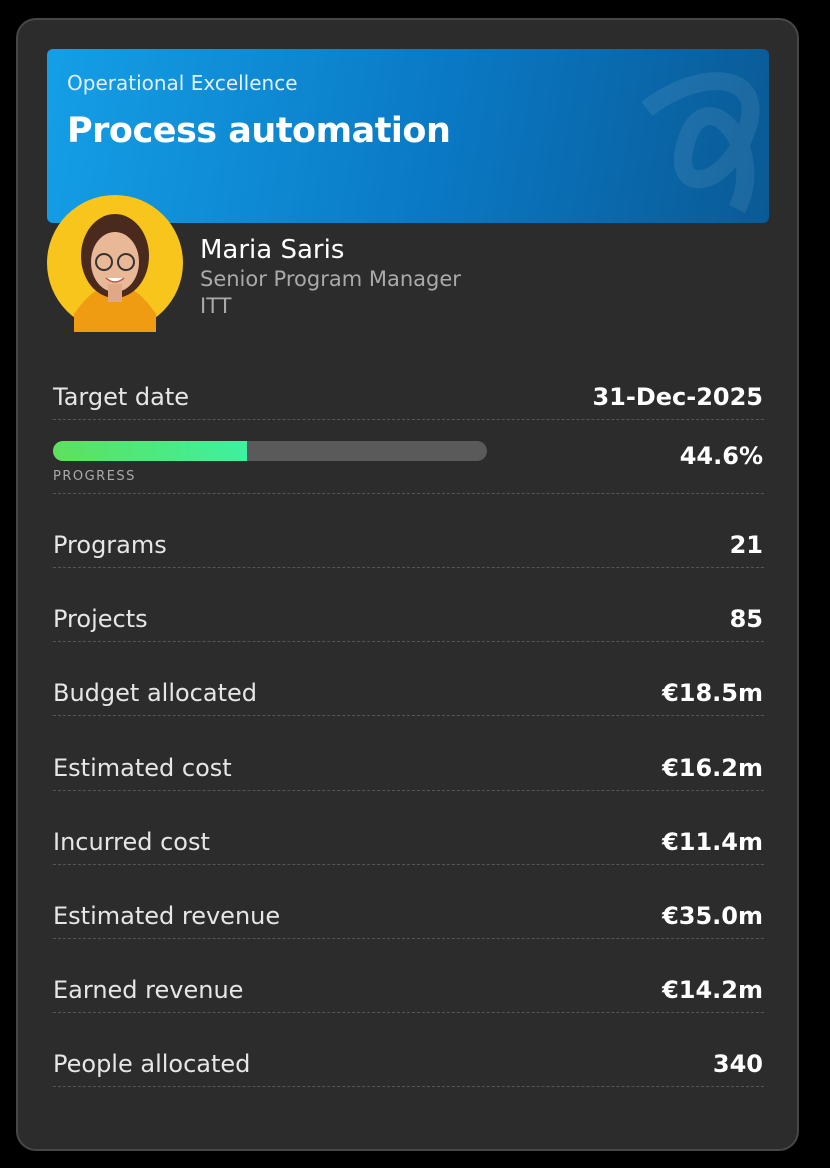 This screenshot has width=830, height=1168. Describe the element at coordinates (131, 841) in the screenshot. I see `row-label: Incurred cost` at that location.